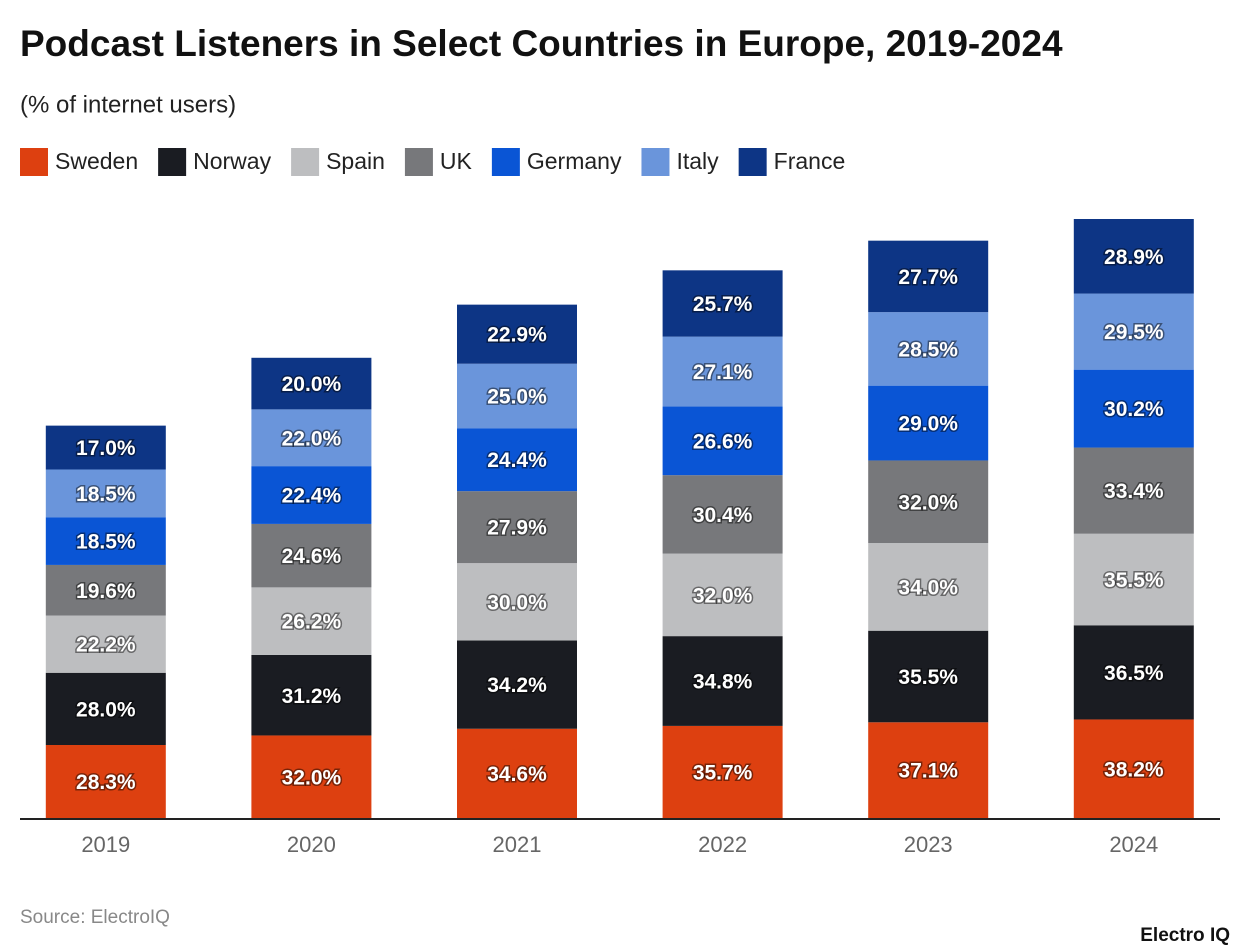 This screenshot has width=1240, height=952. Describe the element at coordinates (232, 161) in the screenshot. I see `legend-label: Norway` at that location.